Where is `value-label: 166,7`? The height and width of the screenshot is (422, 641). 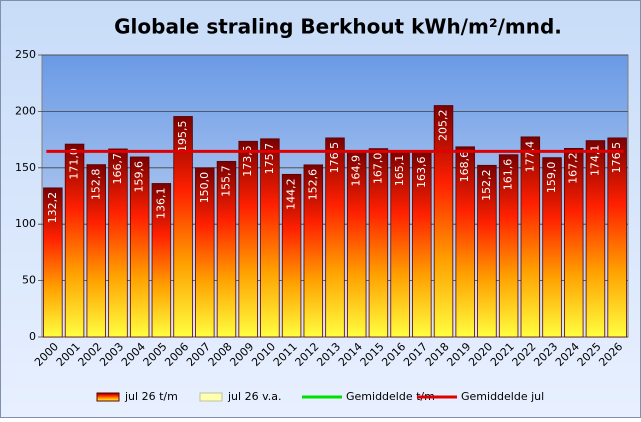 value-label: 166,7 is located at coordinates (117, 169).